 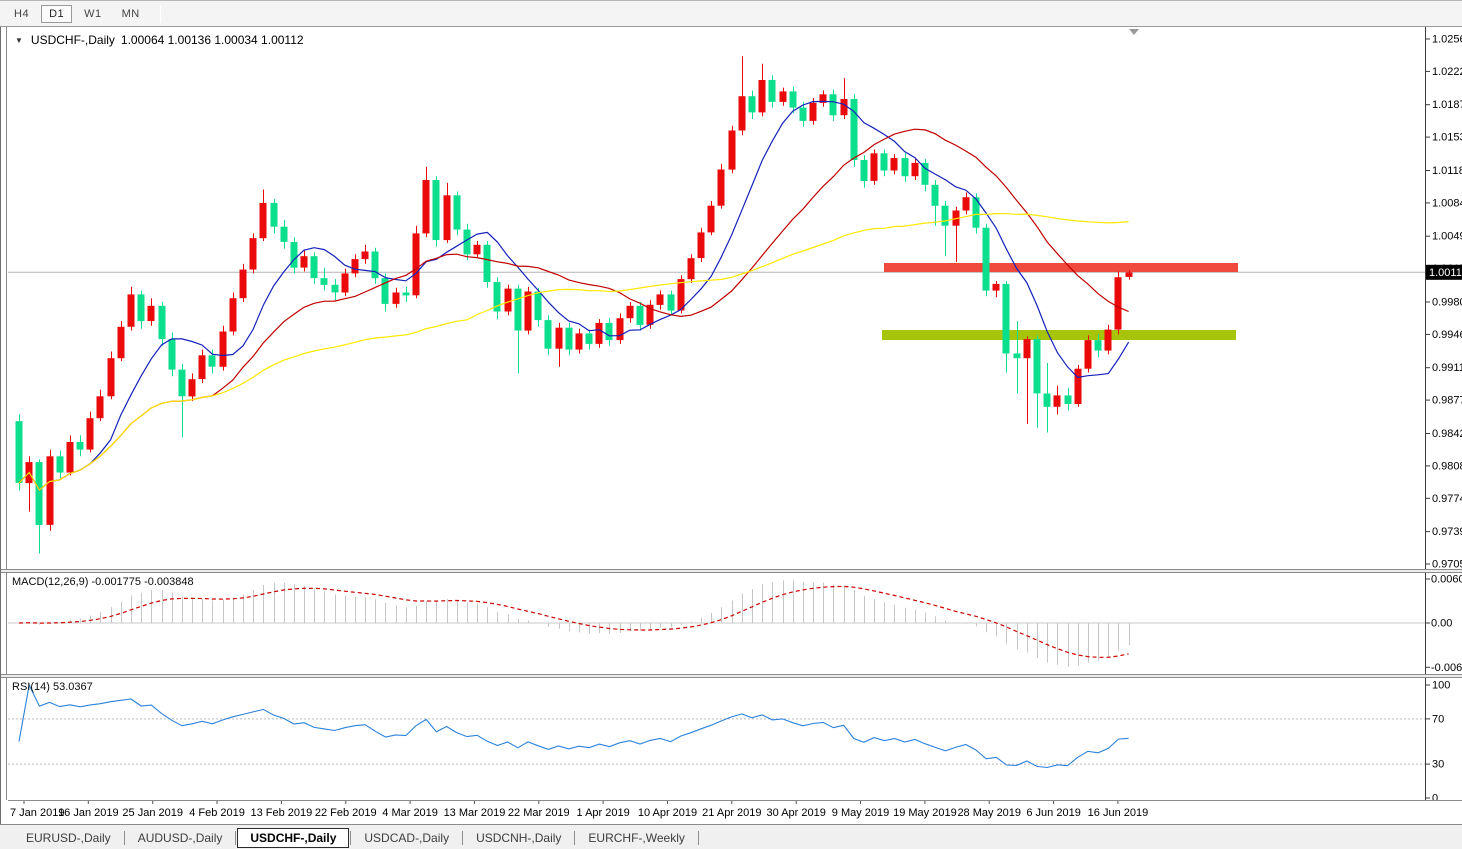 I want to click on date-tick-label: 28 May 2019, so click(x=989, y=813).